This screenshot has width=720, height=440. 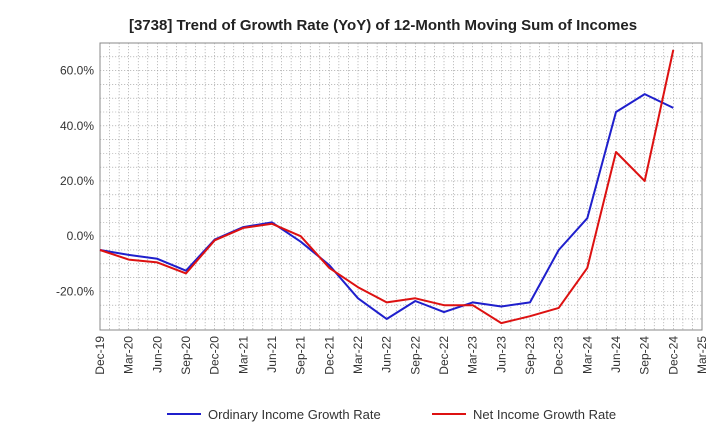 What do you see at coordinates (329, 355) in the screenshot?
I see `x-tick-label: Dec-21` at bounding box center [329, 355].